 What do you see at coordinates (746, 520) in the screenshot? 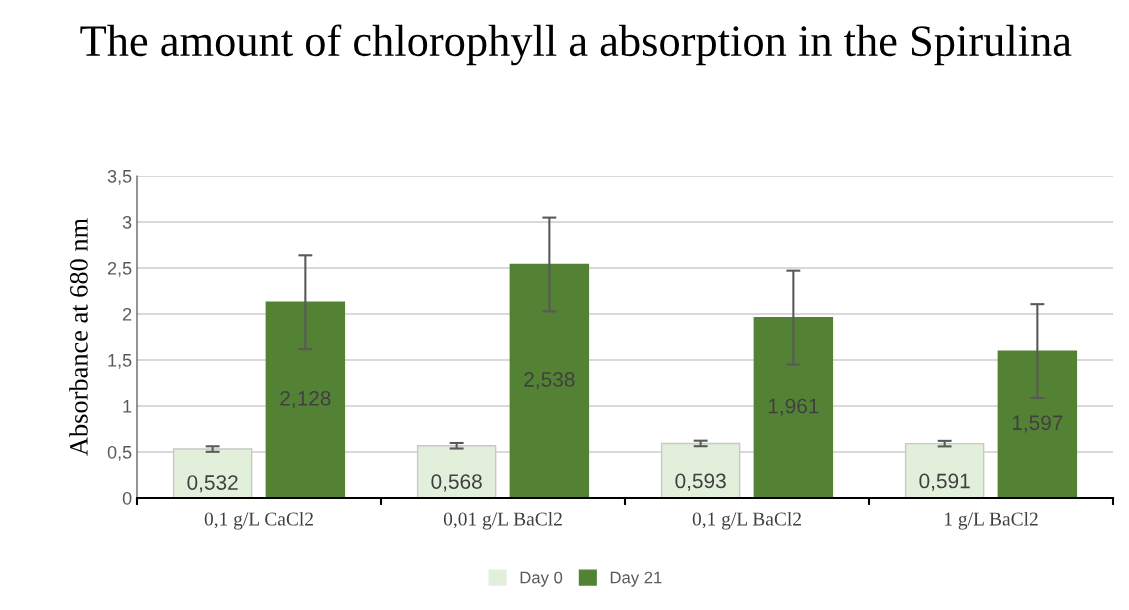
I see `x-tick-label: 0,1 g/L BaCl2` at bounding box center [746, 520].